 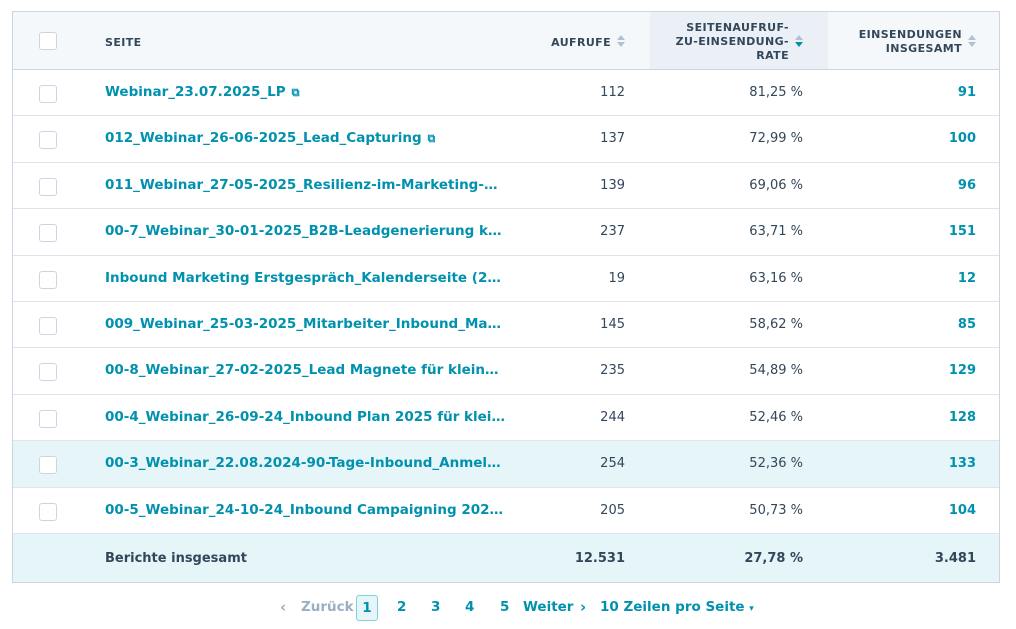 What do you see at coordinates (612, 92) in the screenshot?
I see `views-cell: 112` at bounding box center [612, 92].